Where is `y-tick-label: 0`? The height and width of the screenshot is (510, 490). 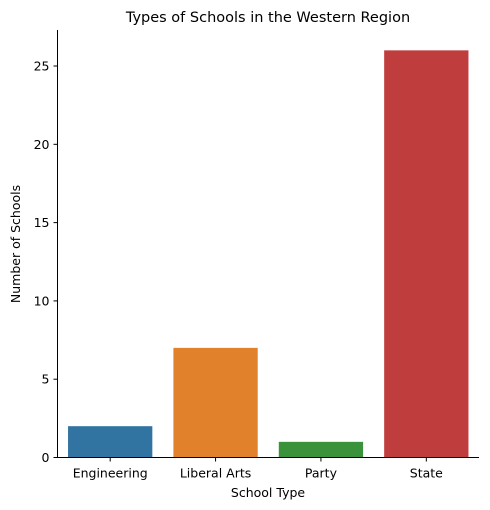
y-tick-label: 0 is located at coordinates (46, 457).